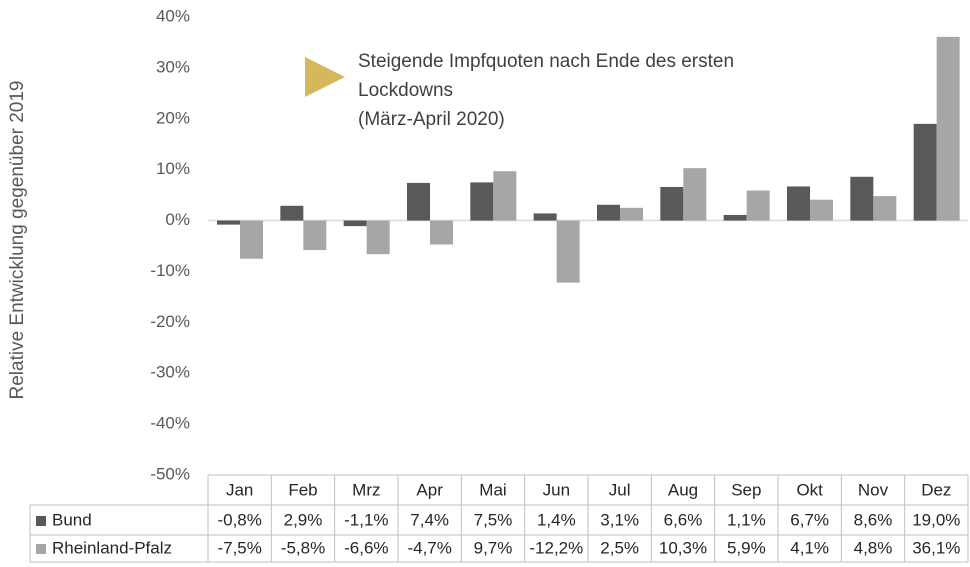  Describe the element at coordinates (239, 489) in the screenshot. I see `x-tick-label: Jan` at that location.